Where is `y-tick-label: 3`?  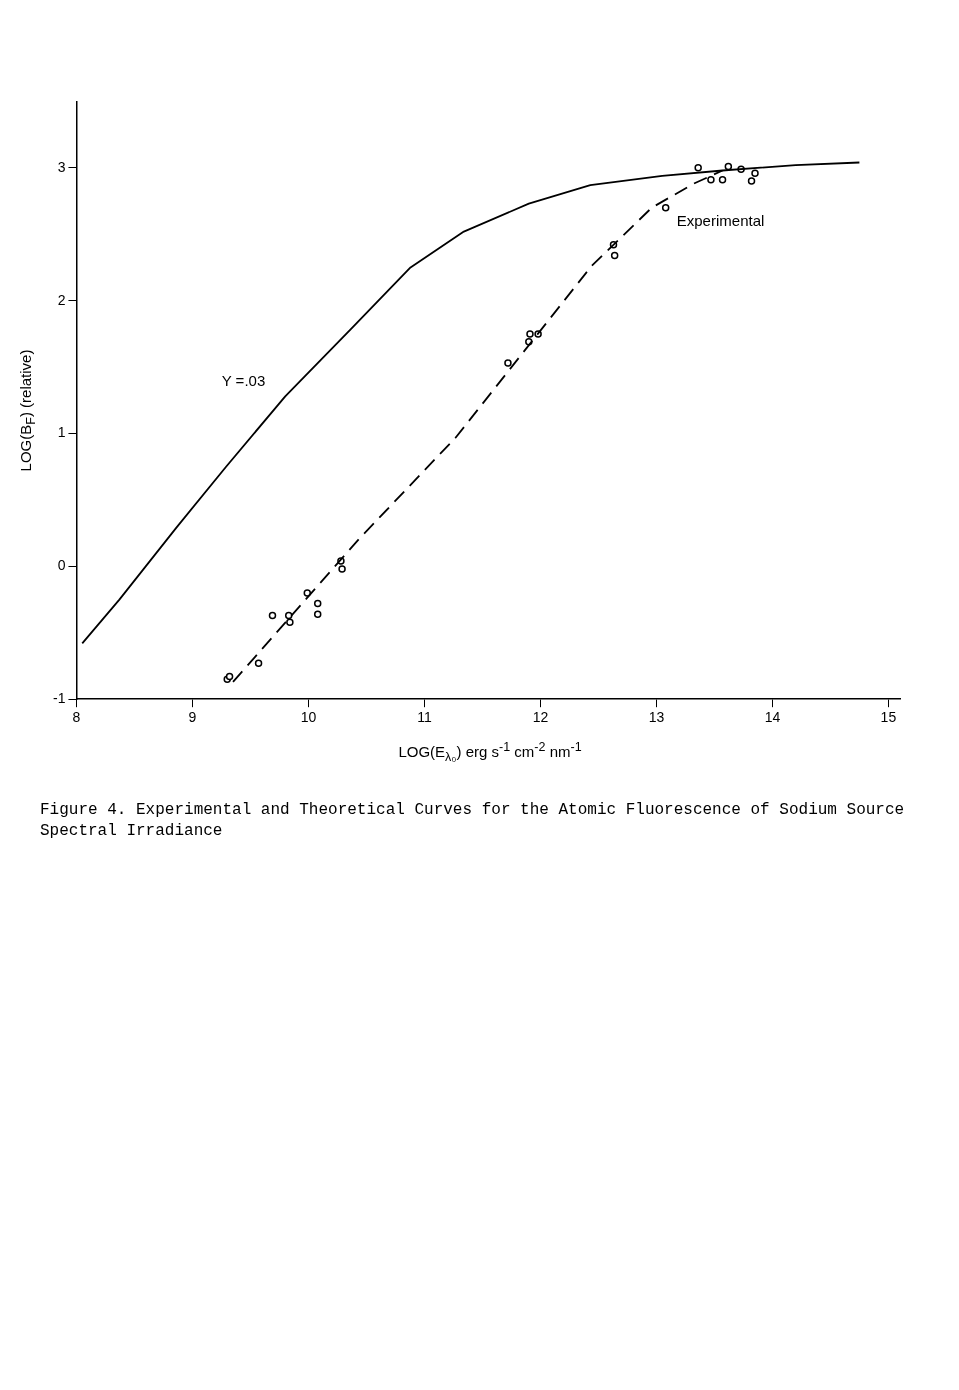 y-tick-label: 3 is located at coordinates (61, 166).